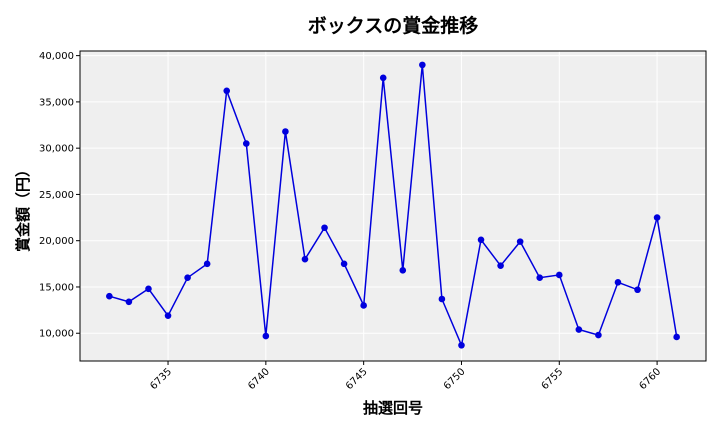  I want to click on y-tick-label: 20,000, so click(56, 241).